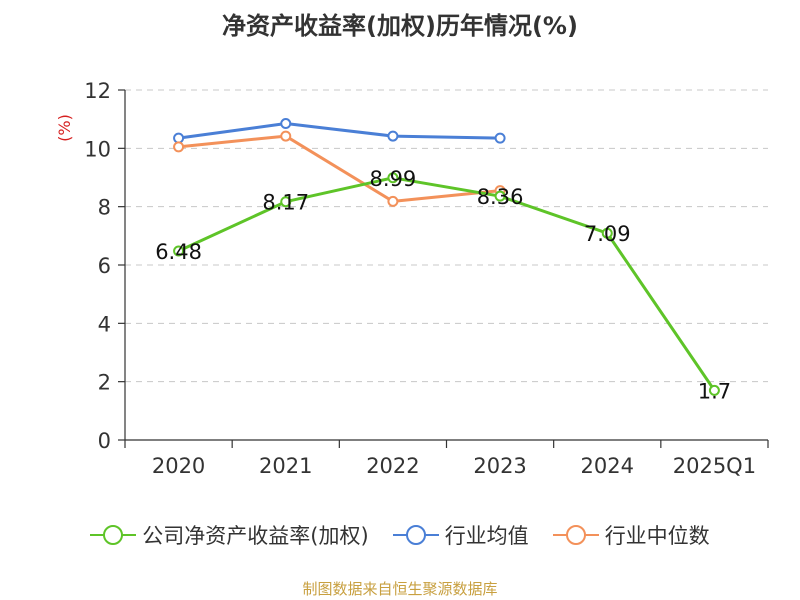 This screenshot has height=600, width=800. Describe the element at coordinates (104, 441) in the screenshot. I see `y-tick-label: 0` at that location.